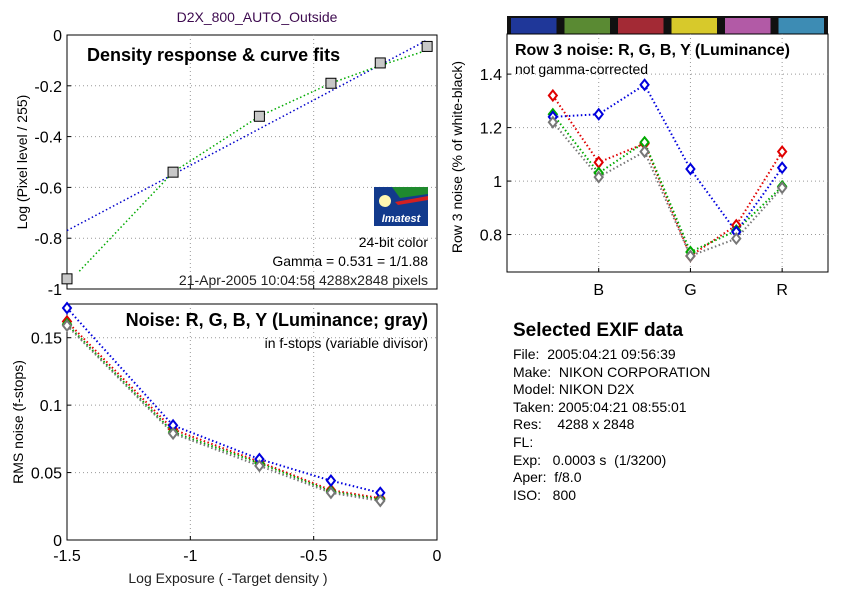  I want to click on row3-category-label: R, so click(782, 290).